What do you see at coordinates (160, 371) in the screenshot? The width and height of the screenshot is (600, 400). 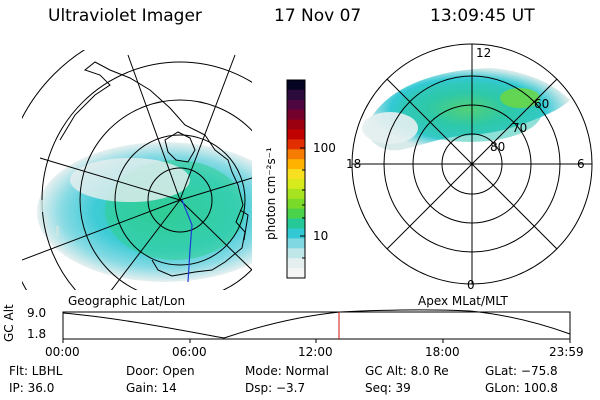 I see `door-info: Door: Open` at bounding box center [160, 371].